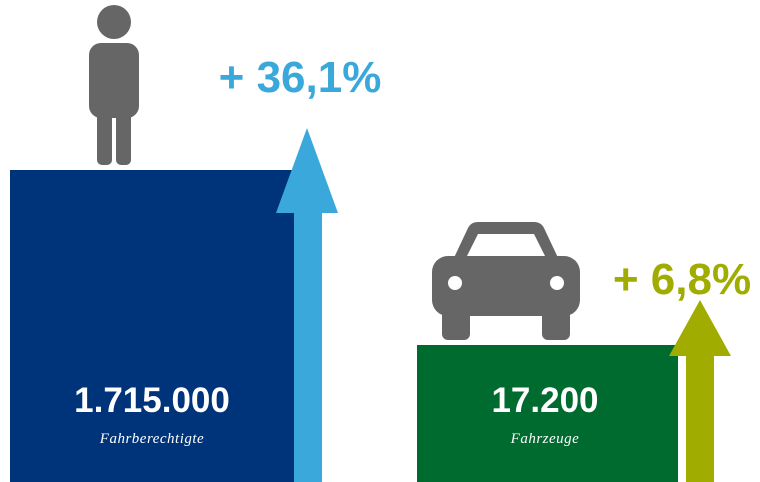  I want to click on category-label: Fahrberechtigte, so click(151, 439).